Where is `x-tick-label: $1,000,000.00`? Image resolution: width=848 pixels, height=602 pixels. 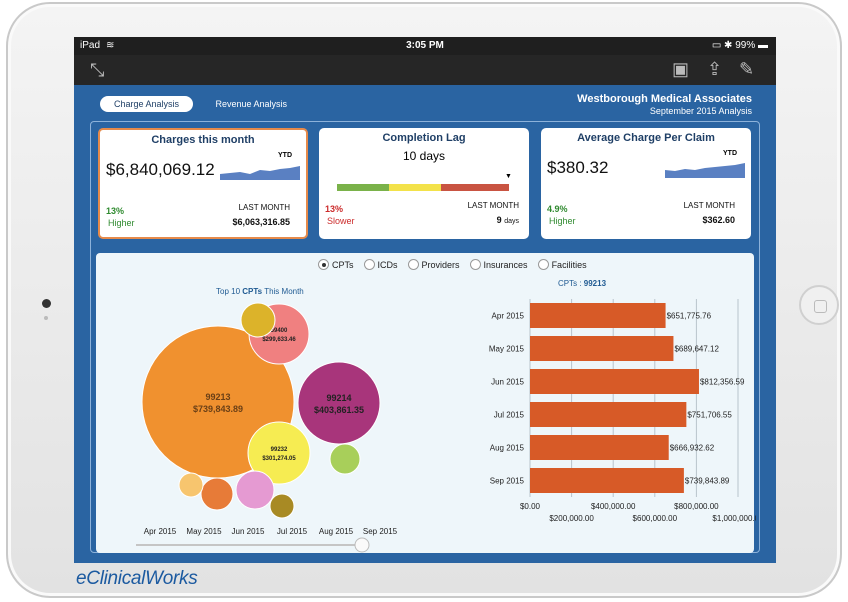 x-tick-label: $1,000,000.00 is located at coordinates (734, 518).